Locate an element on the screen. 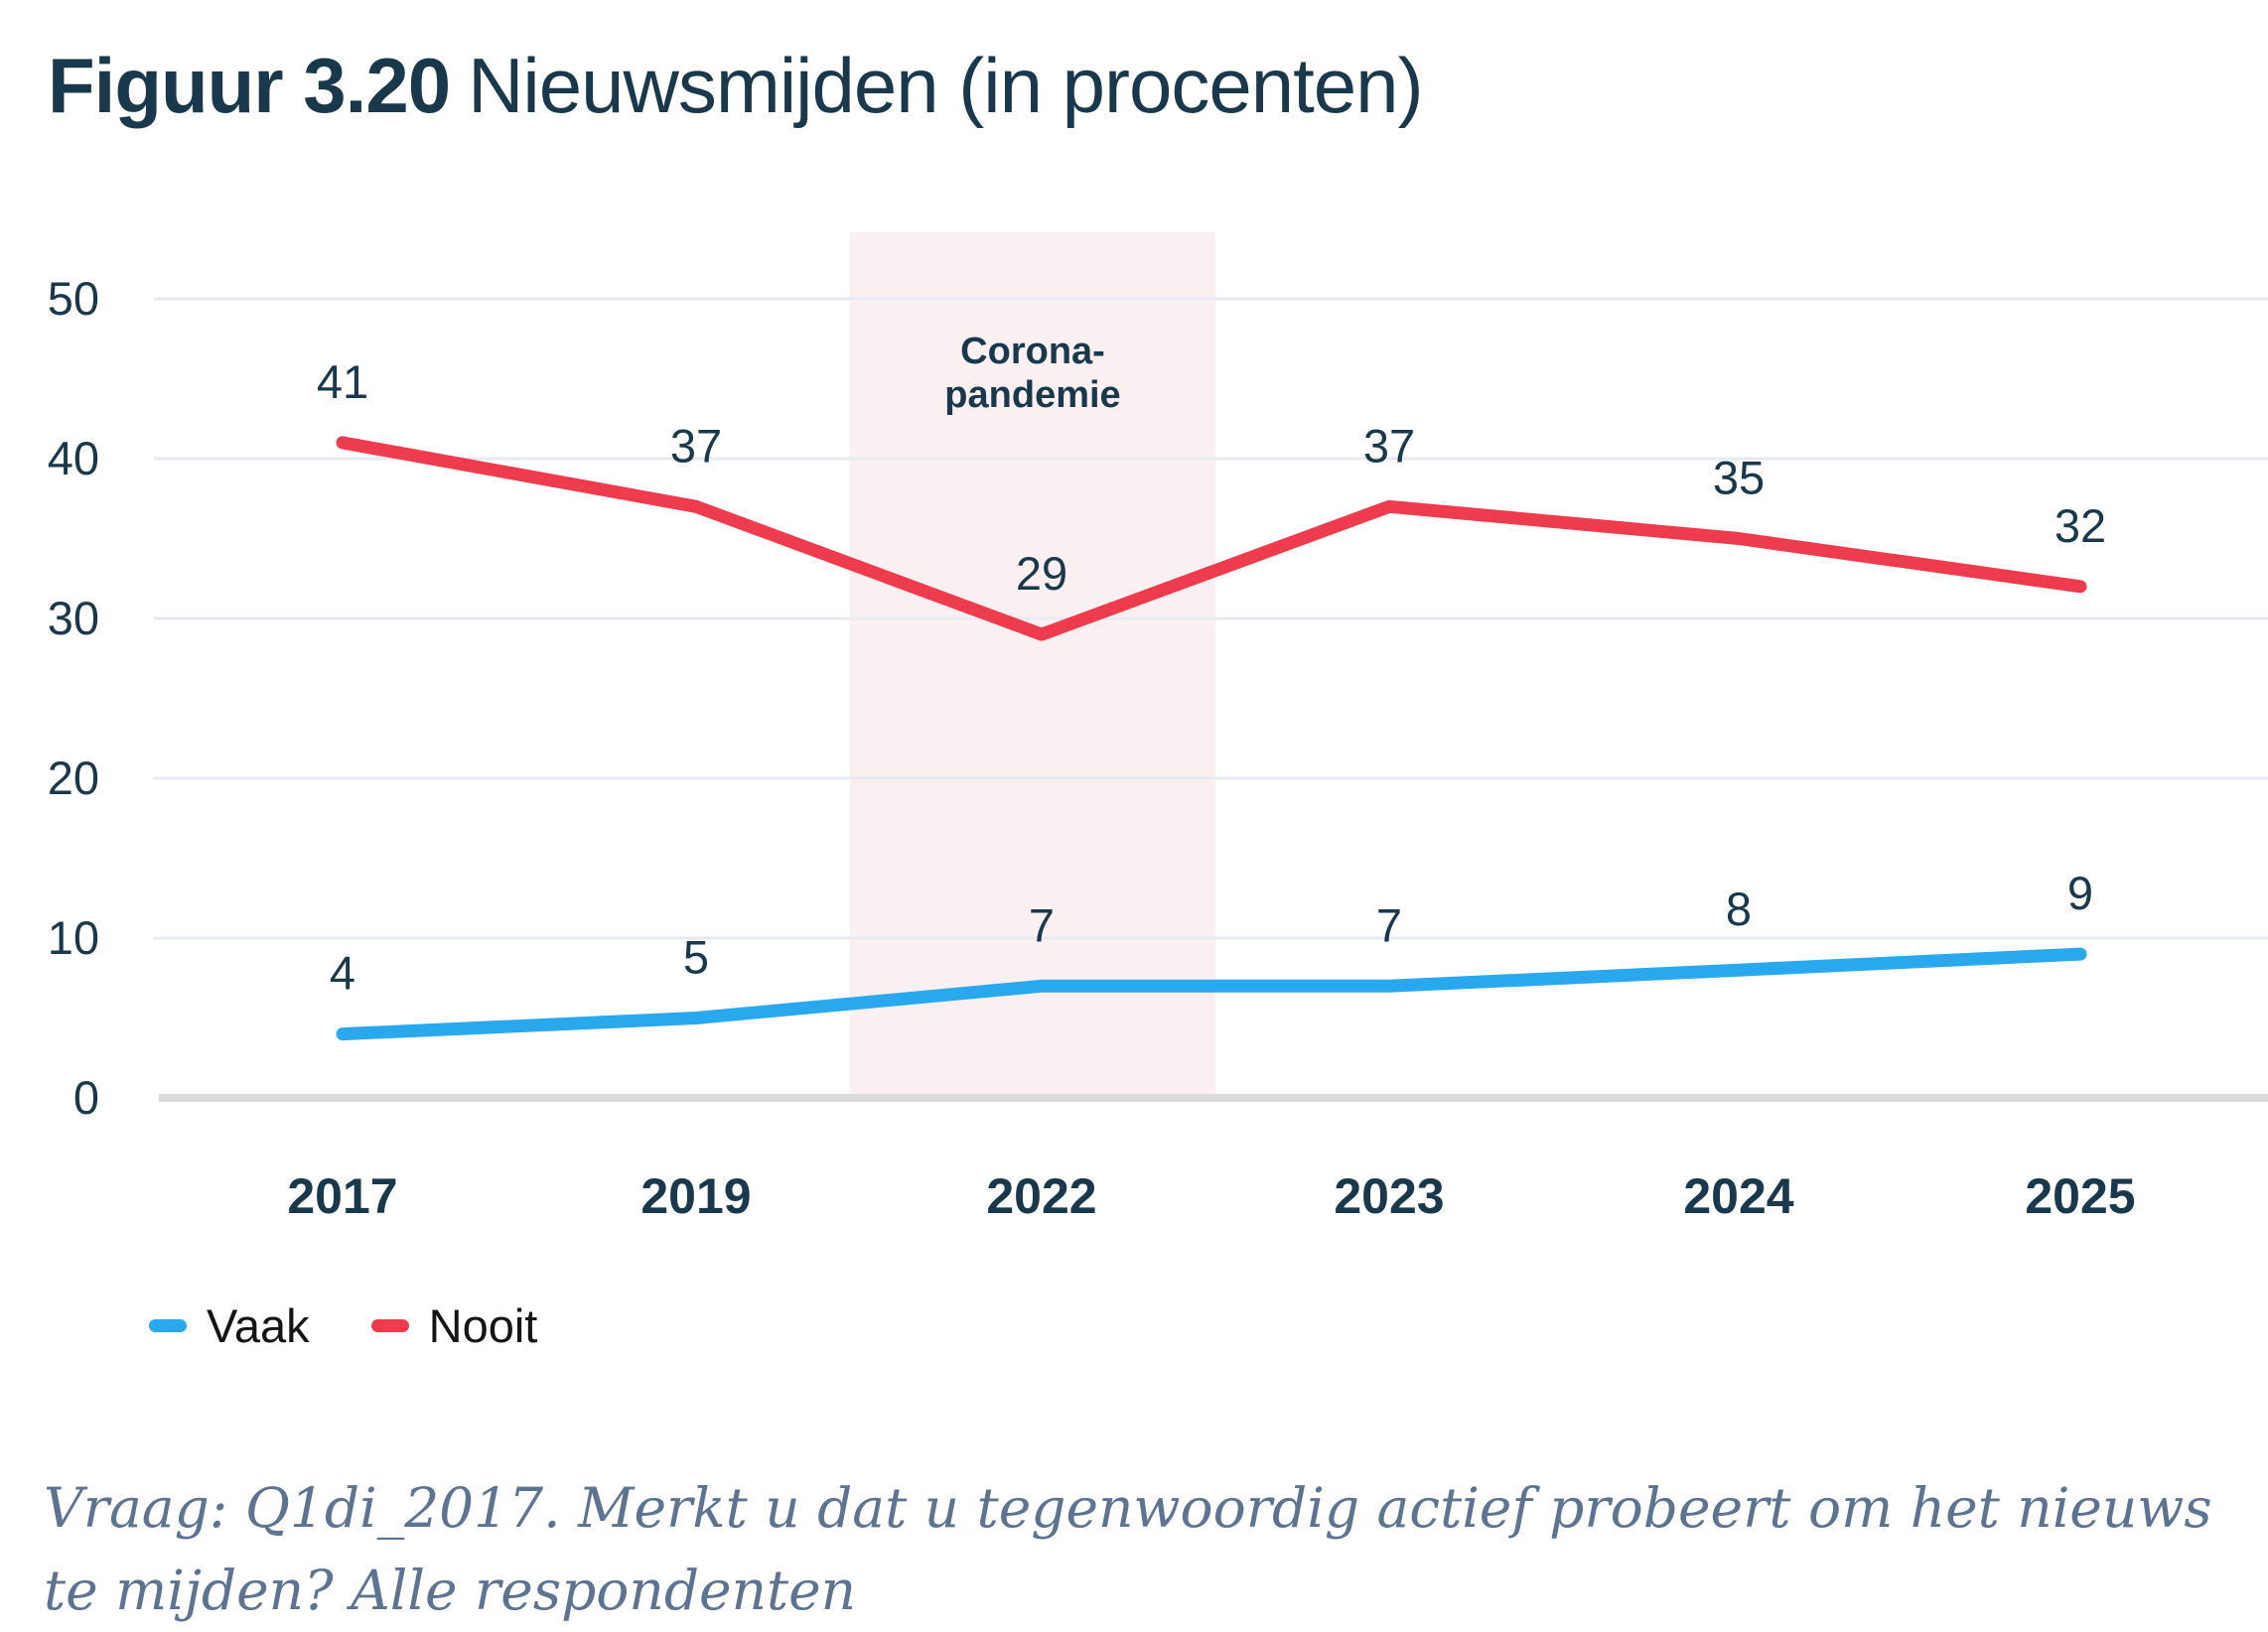 Image resolution: width=2268 pixels, height=1632 pixels. data-label-nooit-2019: 37 is located at coordinates (696, 445).